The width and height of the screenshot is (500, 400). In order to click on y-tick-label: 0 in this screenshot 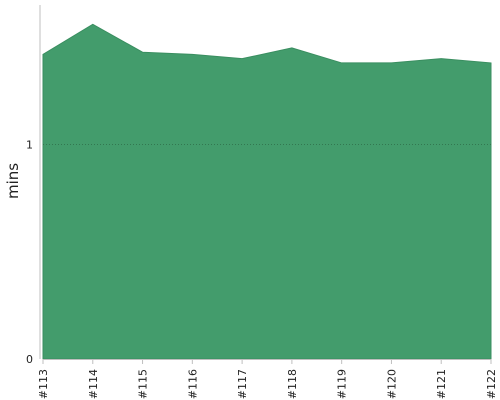, I will do `click(29, 359)`.